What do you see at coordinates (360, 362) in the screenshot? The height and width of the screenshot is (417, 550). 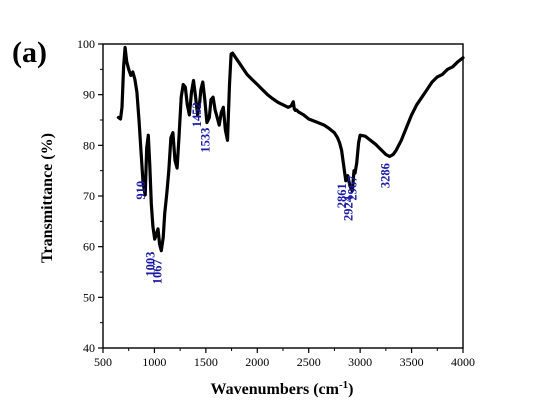 I see `x-tick-label-3000: 3000` at bounding box center [360, 362].